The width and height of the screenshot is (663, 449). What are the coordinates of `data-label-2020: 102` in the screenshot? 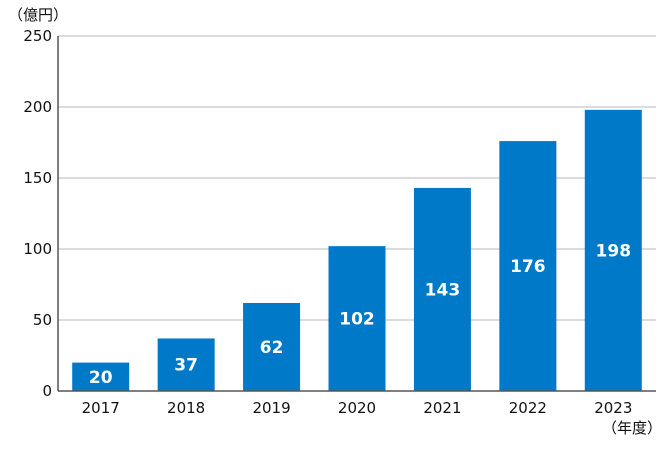 It's located at (357, 320).